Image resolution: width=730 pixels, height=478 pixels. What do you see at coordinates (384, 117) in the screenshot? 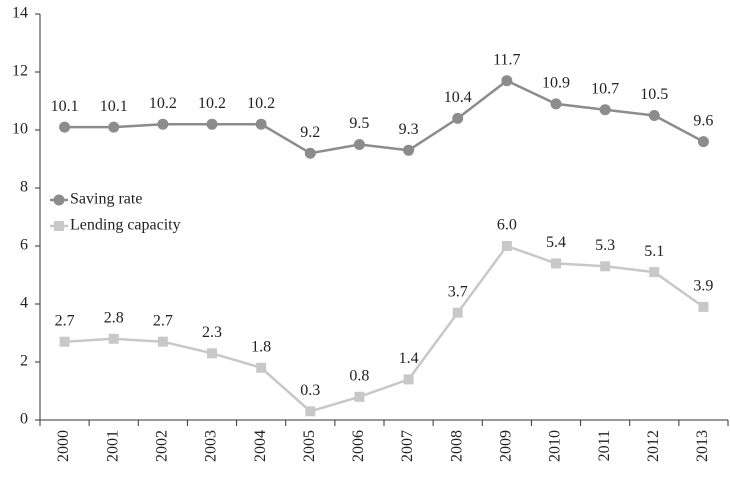
I see `series-line` at bounding box center [384, 117].